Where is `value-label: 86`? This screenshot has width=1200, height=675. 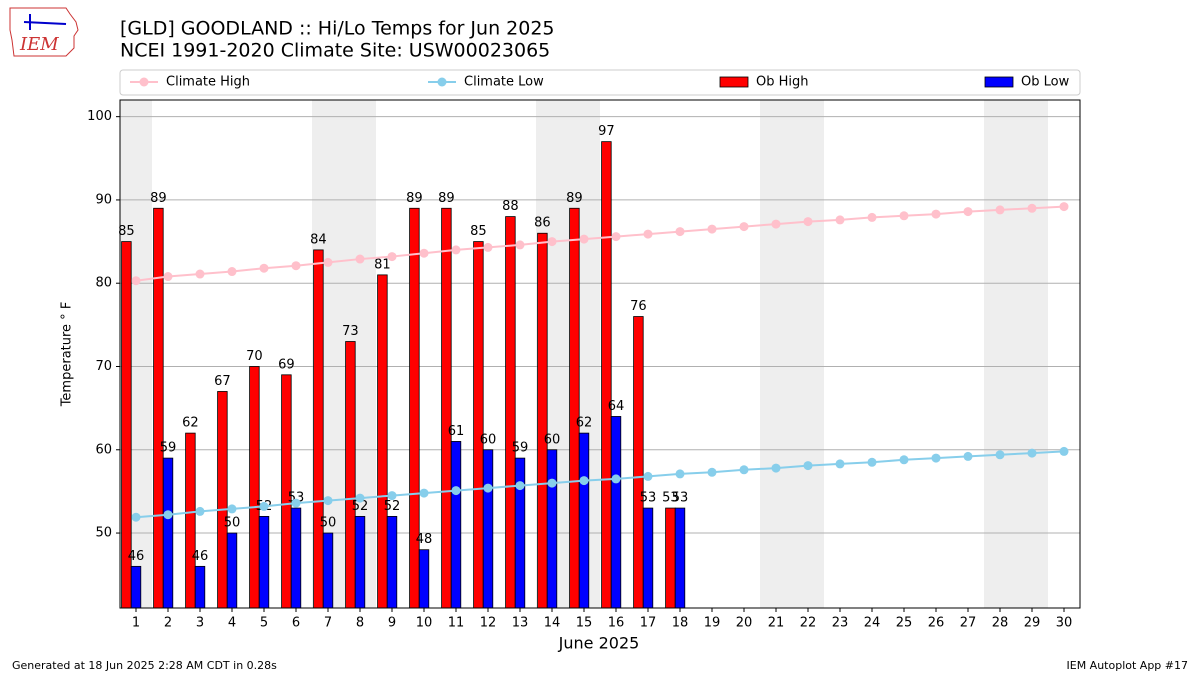 value-label: 86 is located at coordinates (542, 223).